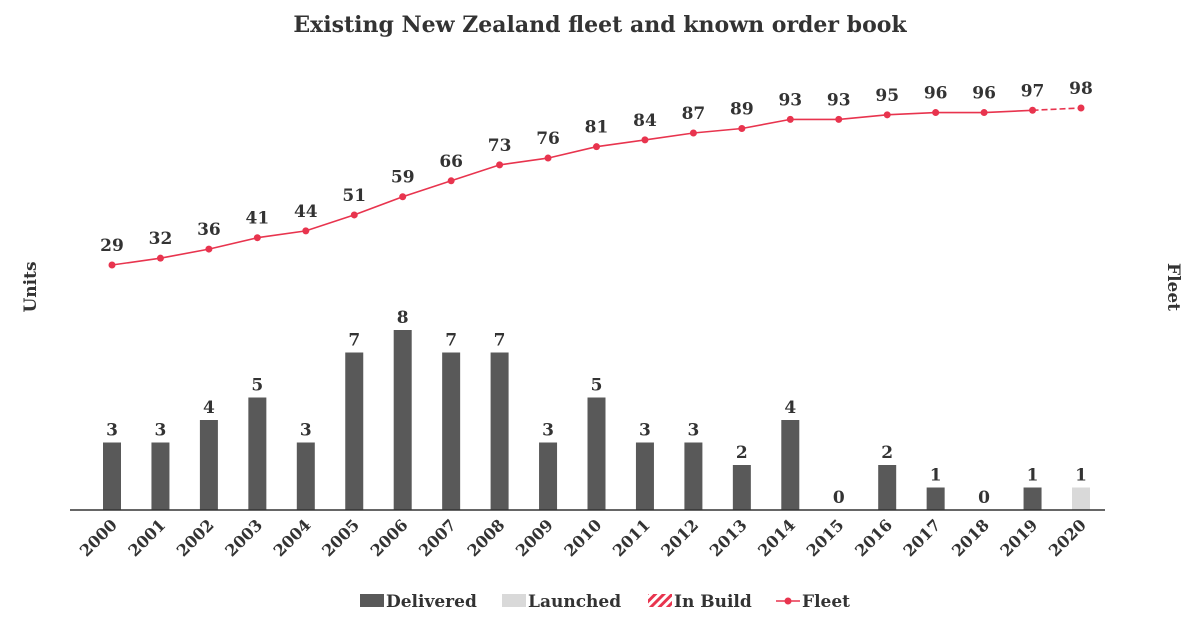  Describe the element at coordinates (354, 215) in the screenshot. I see `fleet-point-2005` at that location.